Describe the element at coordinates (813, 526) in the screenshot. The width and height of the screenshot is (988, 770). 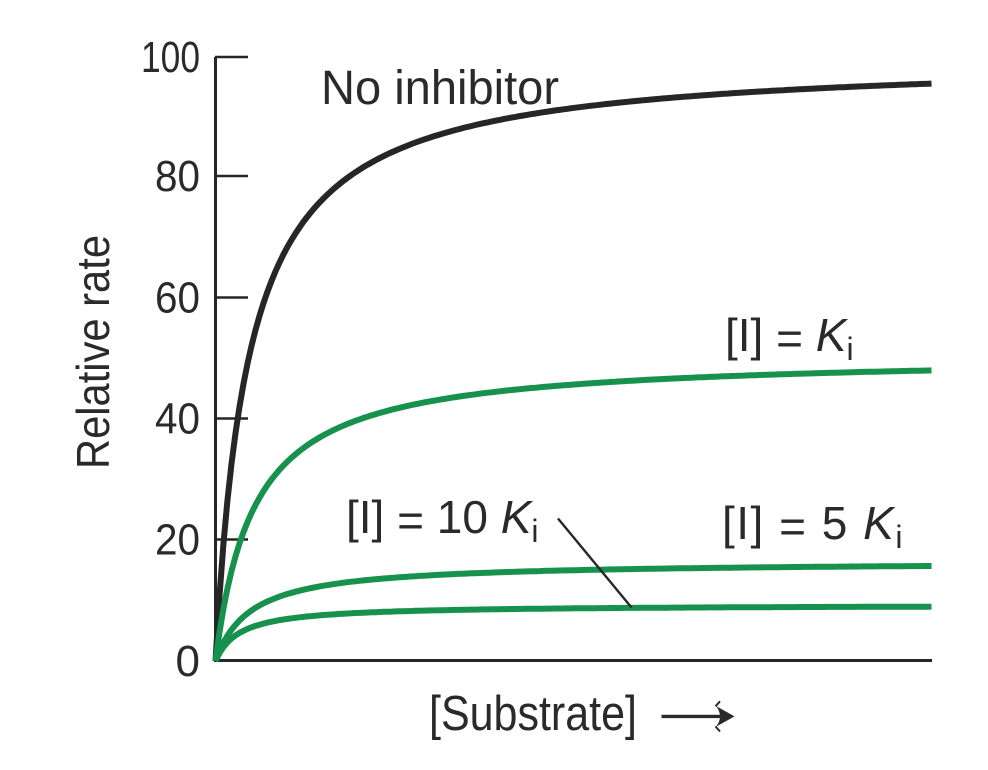
I see `svg-text: [I] = 5 Ki` at that location.